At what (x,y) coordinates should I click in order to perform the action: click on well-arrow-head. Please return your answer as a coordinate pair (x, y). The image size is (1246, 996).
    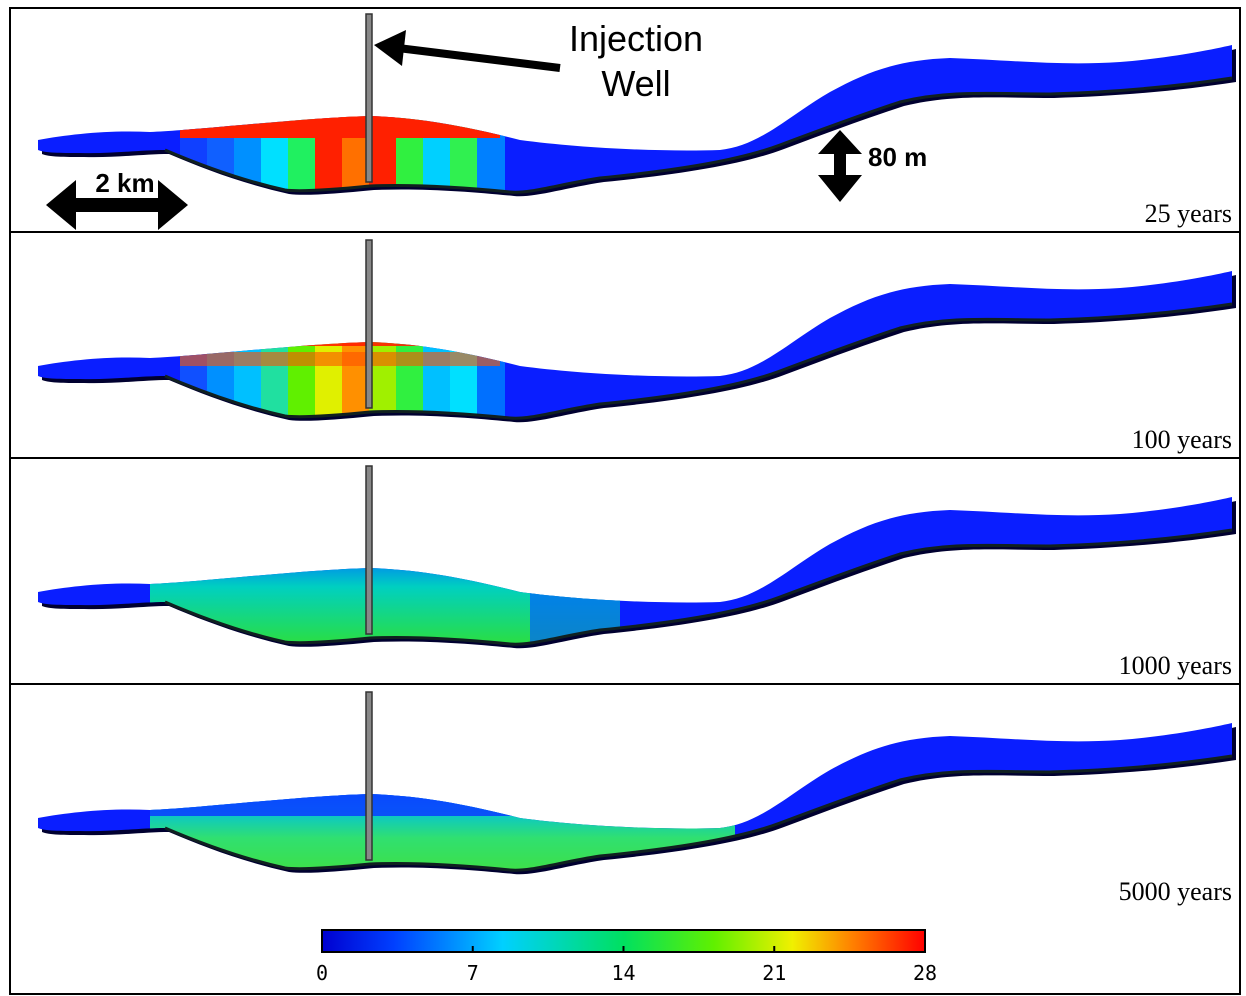
    Looking at the image, I should click on (390, 48).